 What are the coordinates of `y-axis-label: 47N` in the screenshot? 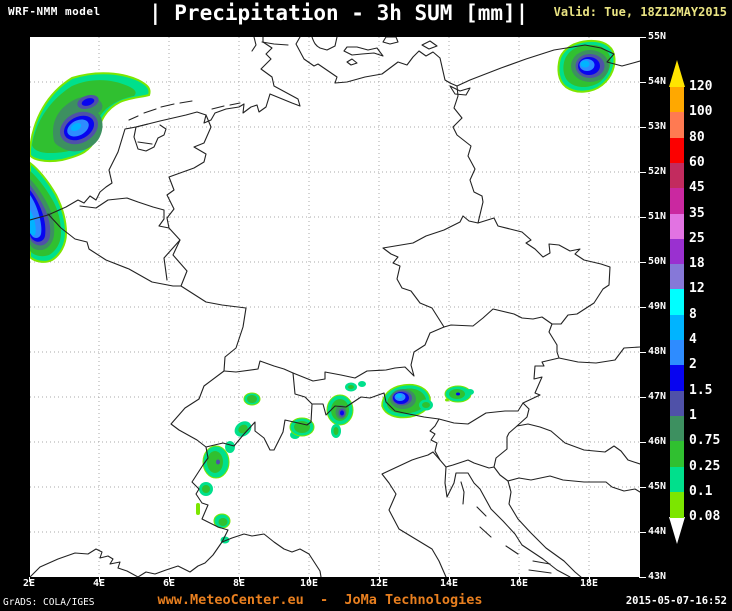 It's located at (657, 396).